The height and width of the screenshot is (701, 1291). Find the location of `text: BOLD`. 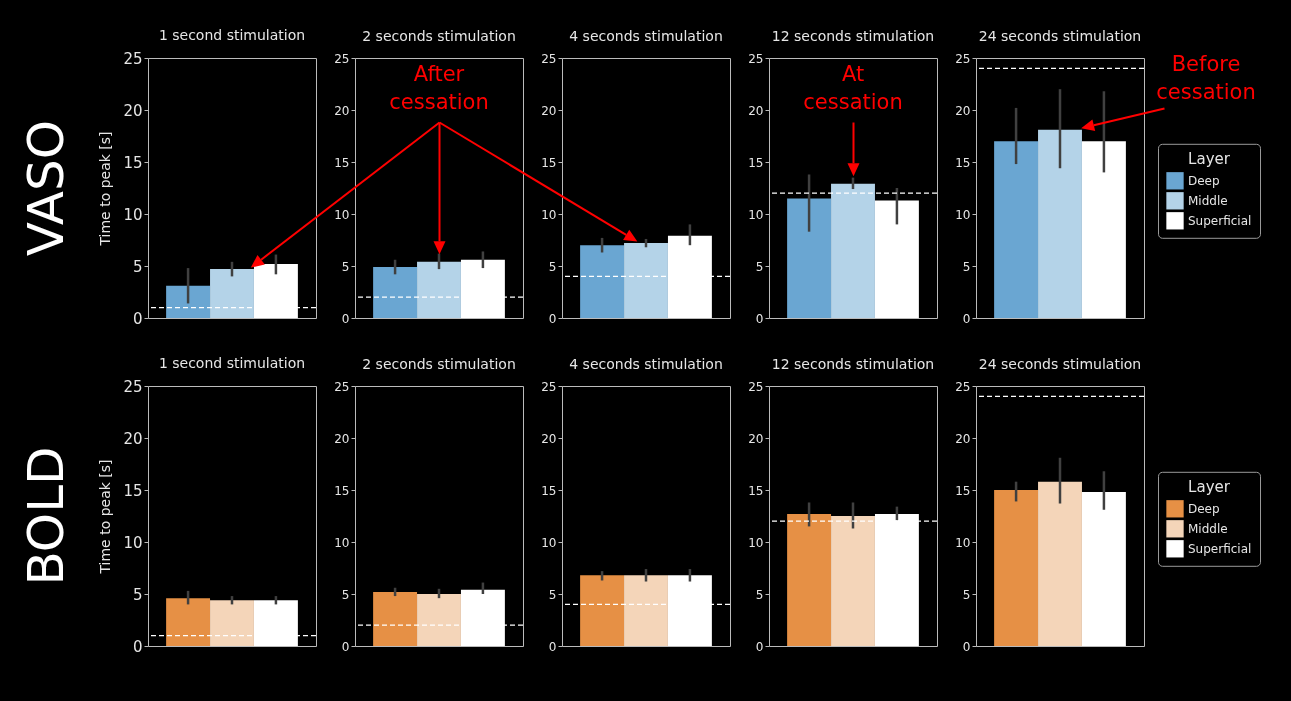

text: BOLD is located at coordinates (46, 516).